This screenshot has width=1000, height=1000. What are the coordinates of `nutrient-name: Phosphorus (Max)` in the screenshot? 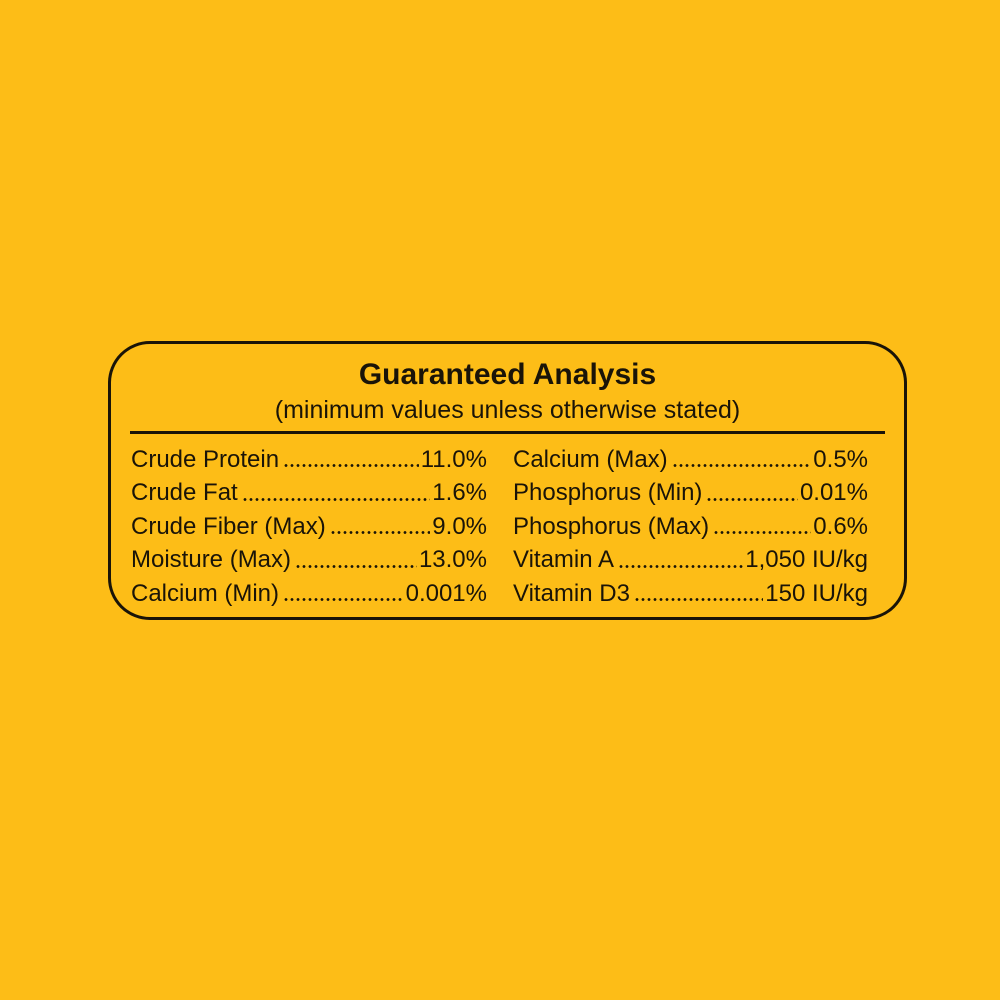 It's located at (611, 526).